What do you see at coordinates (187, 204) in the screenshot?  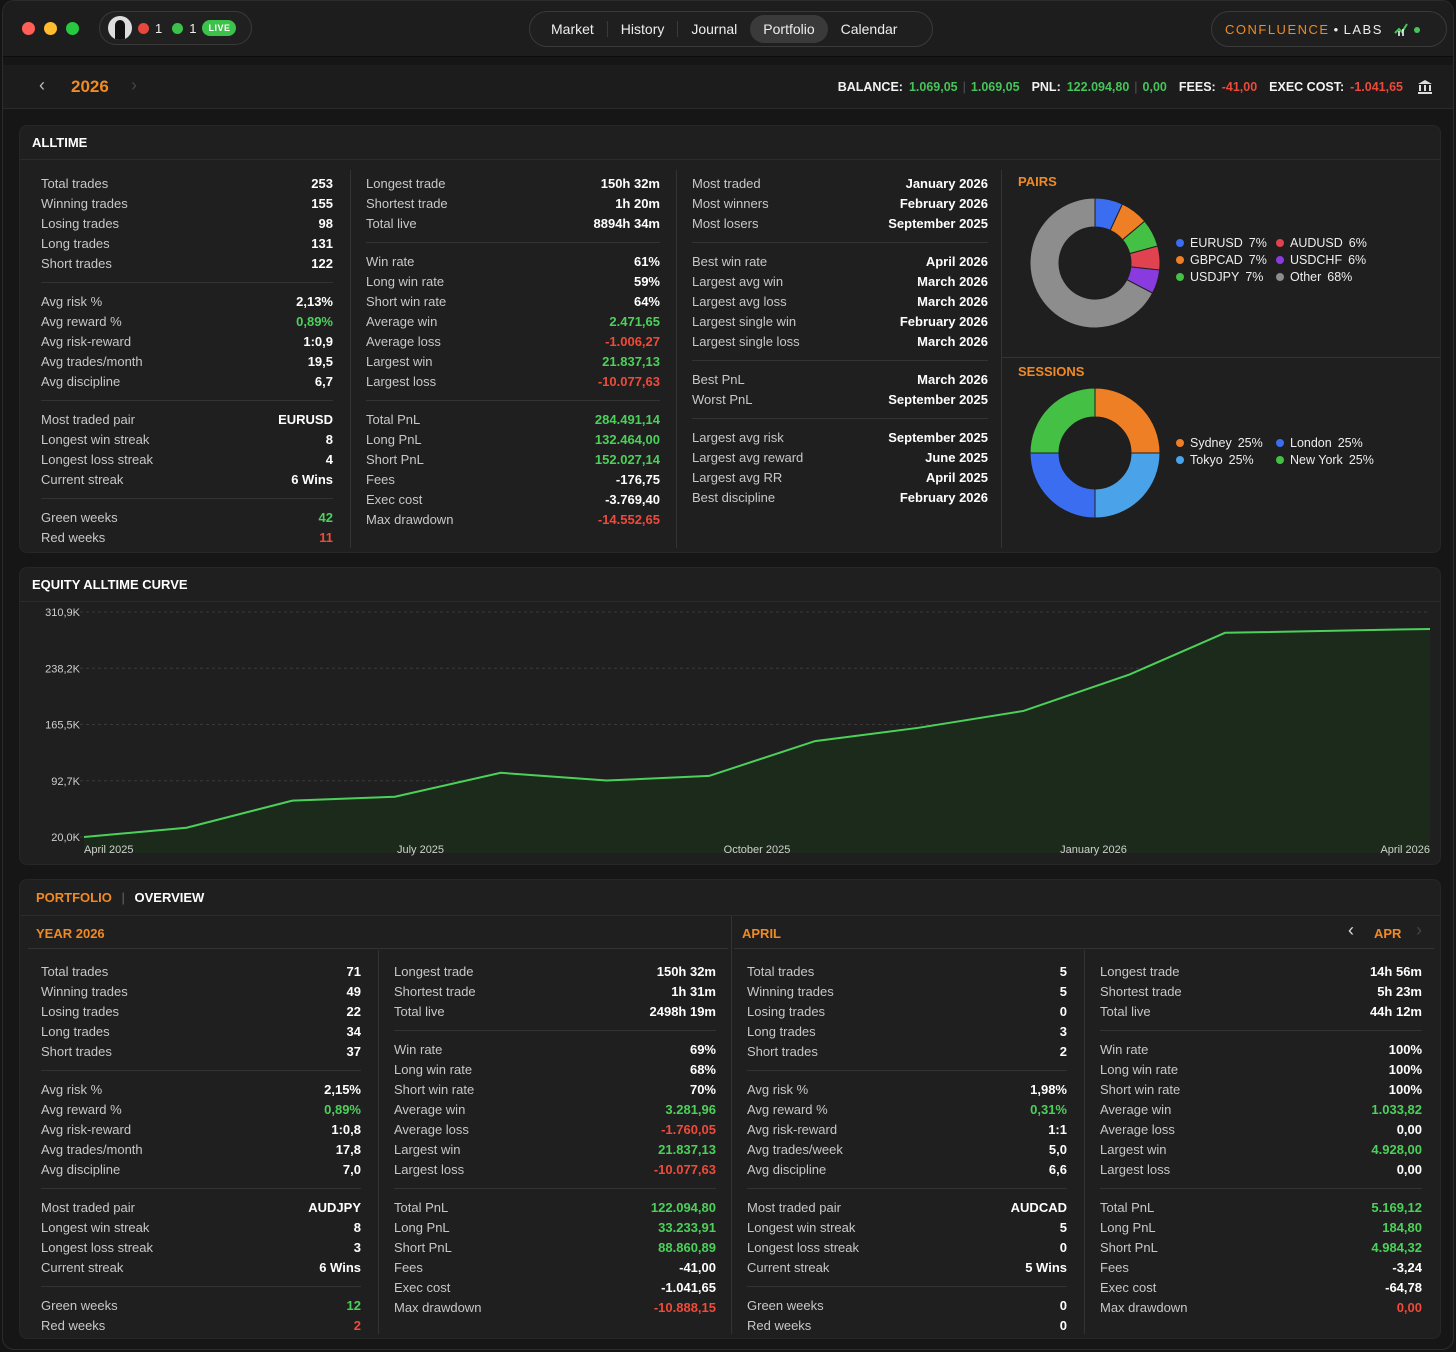 I see `stat-row: Winning trades 155` at bounding box center [187, 204].